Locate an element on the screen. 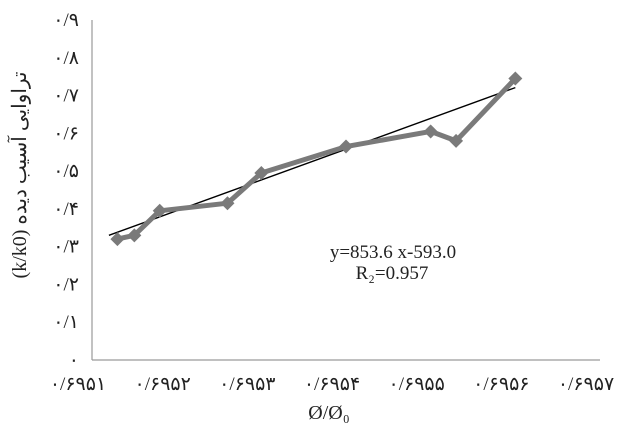 The image size is (632, 425). x-tick-label: ۰/۶۹۵۵ is located at coordinates (417, 384).